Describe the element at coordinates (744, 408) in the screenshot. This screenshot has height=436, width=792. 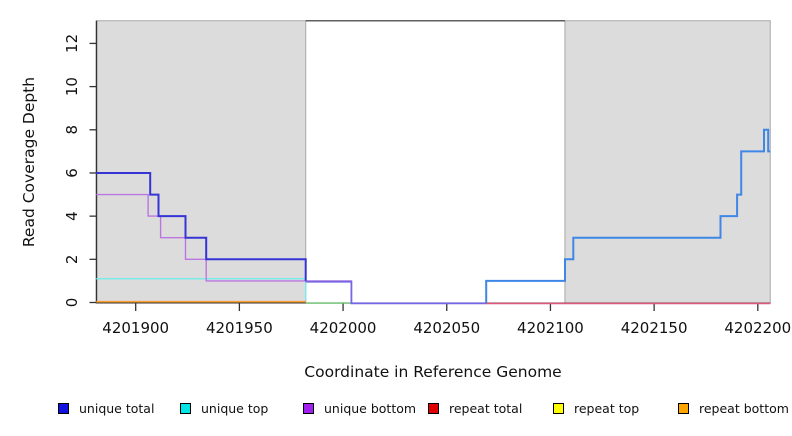
I see `legend-label: repeat bottom` at that location.